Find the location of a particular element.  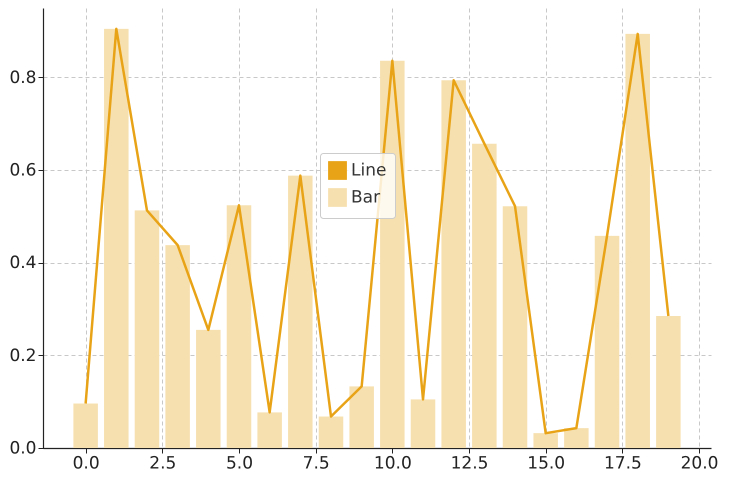

x-tick-label: 17.5 is located at coordinates (623, 464).